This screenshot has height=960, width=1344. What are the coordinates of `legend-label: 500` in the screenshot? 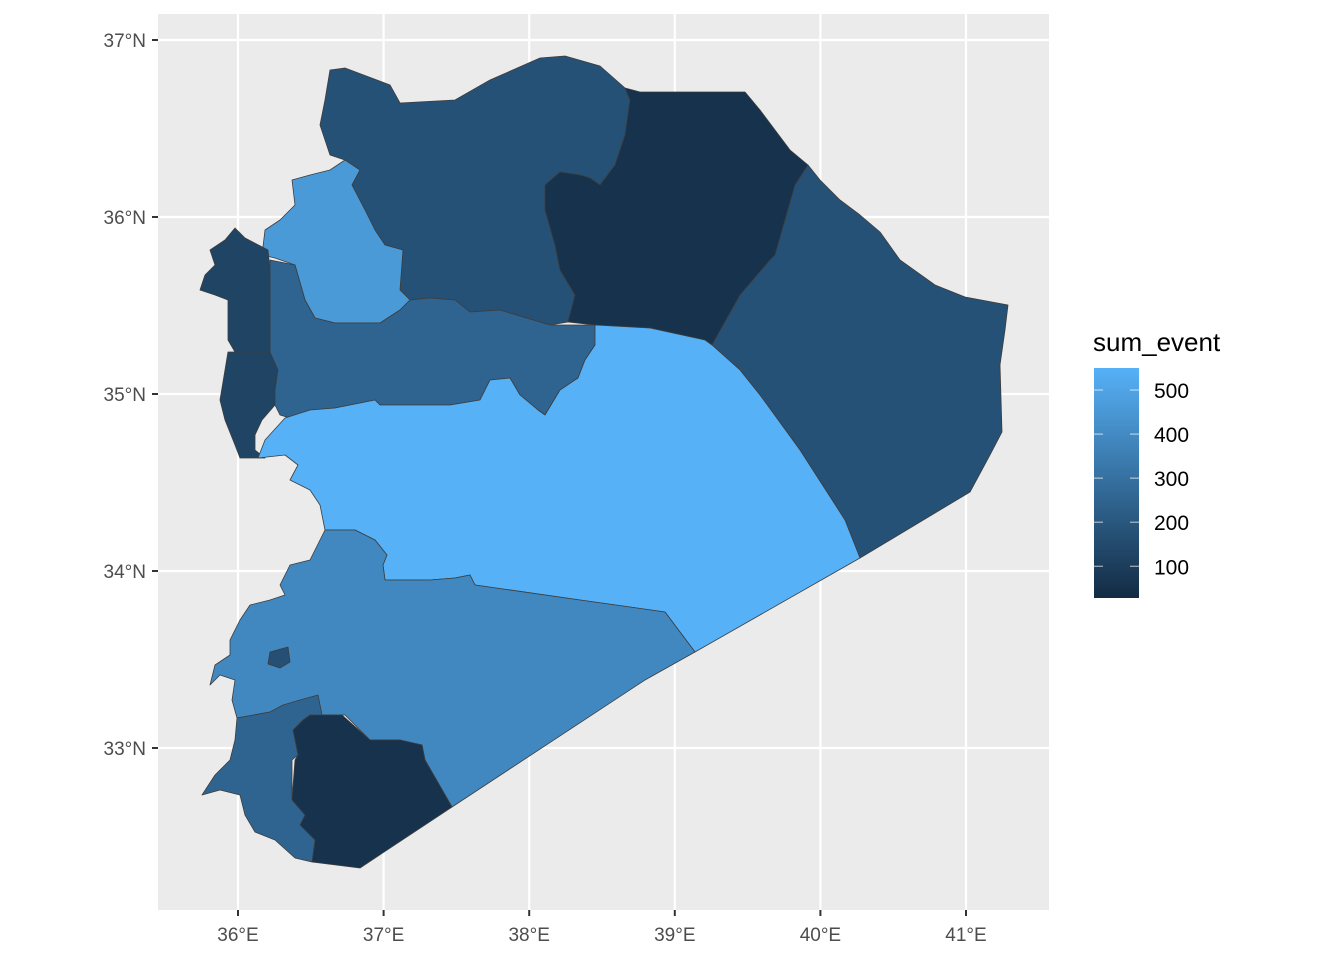 It's located at (1171, 391).